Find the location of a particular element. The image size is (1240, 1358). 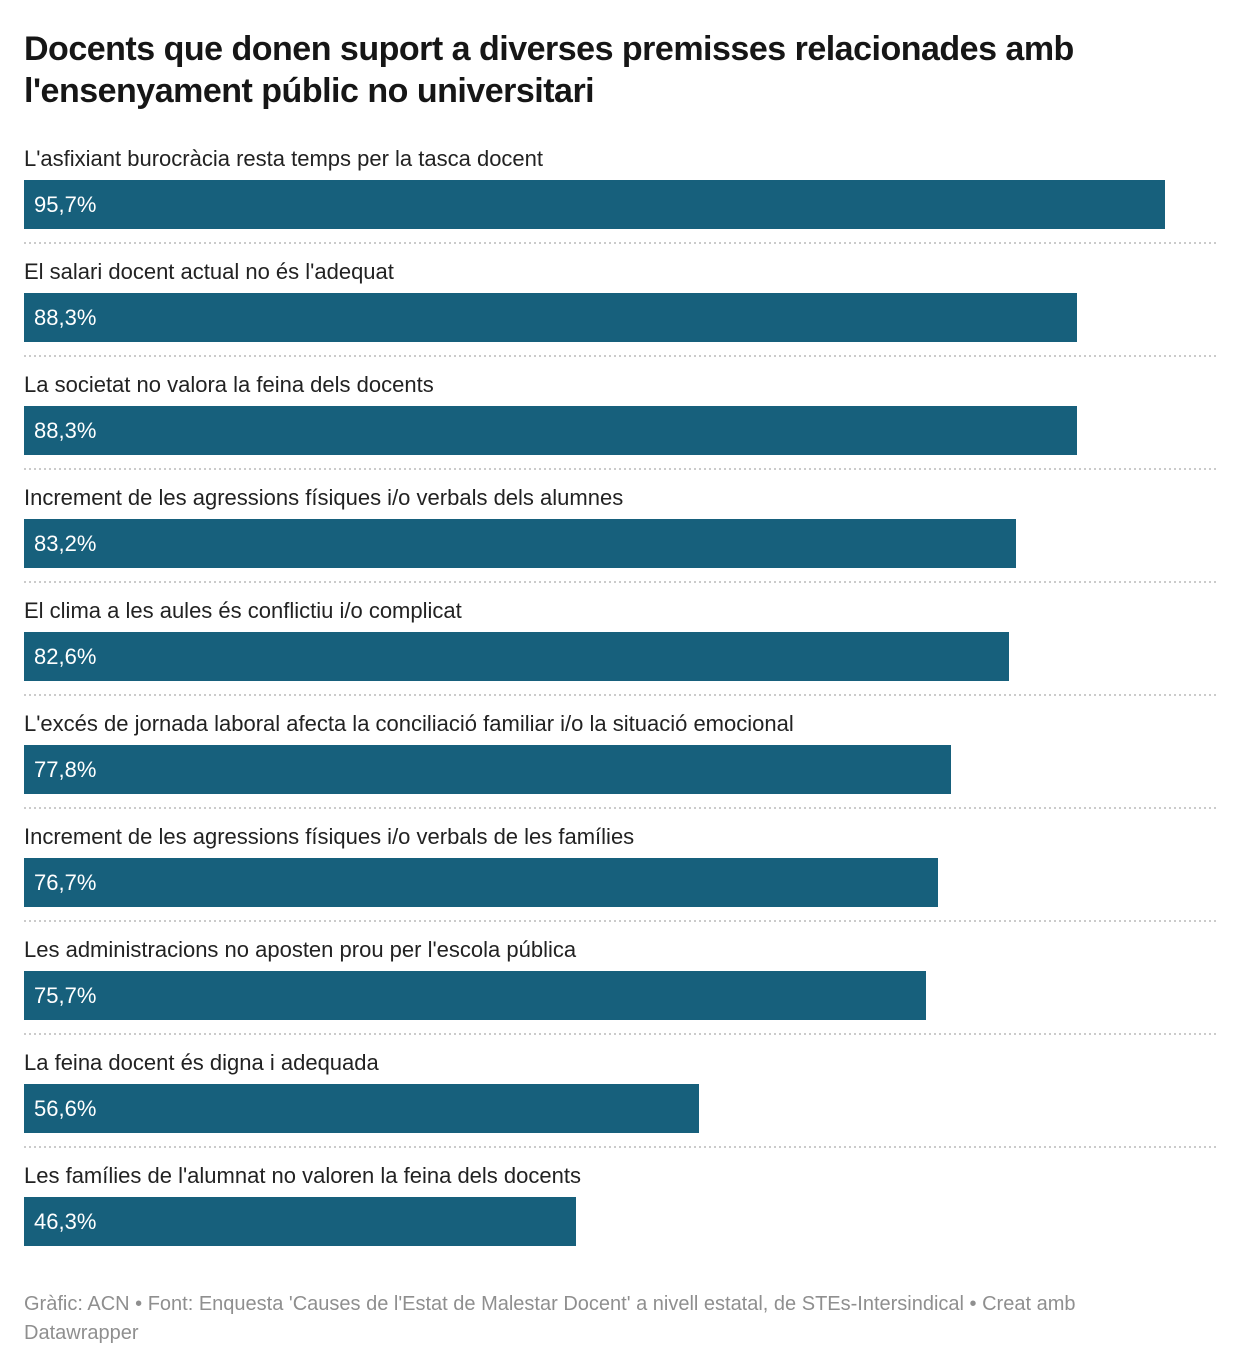

bar-track: 83,2% is located at coordinates (620, 543).